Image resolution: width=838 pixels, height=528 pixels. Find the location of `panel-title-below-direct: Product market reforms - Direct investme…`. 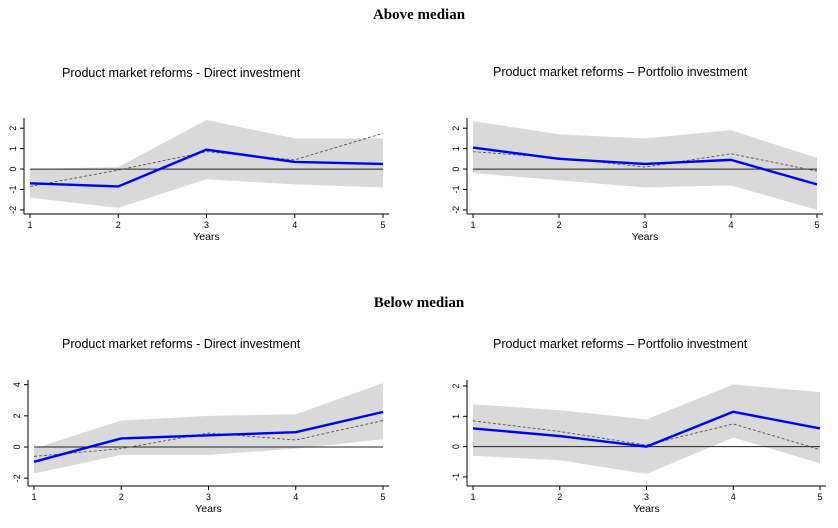

panel-title-below-direct: Product market reforms - Direct investme… is located at coordinates (181, 344).